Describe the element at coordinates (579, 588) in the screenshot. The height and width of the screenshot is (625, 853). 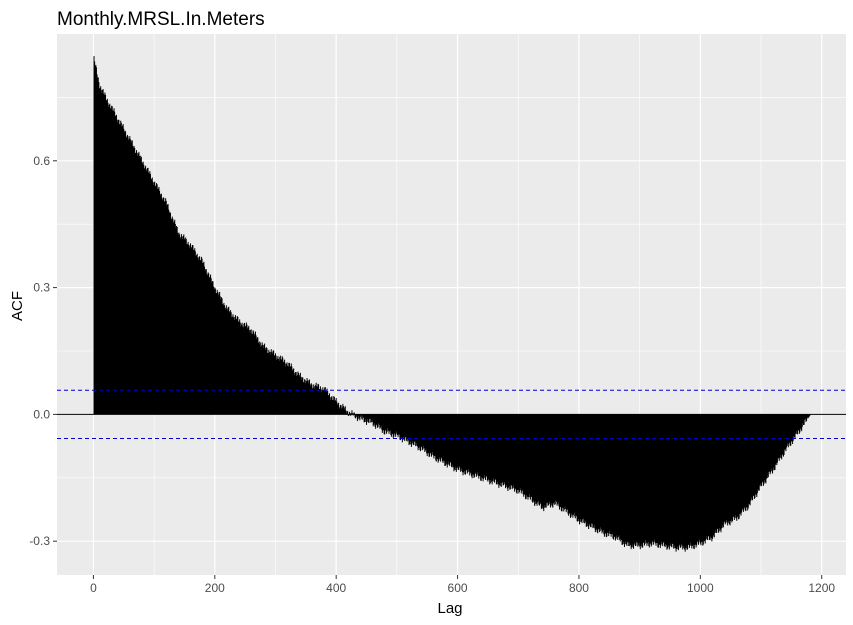
I see `x-tick-label: 800` at that location.